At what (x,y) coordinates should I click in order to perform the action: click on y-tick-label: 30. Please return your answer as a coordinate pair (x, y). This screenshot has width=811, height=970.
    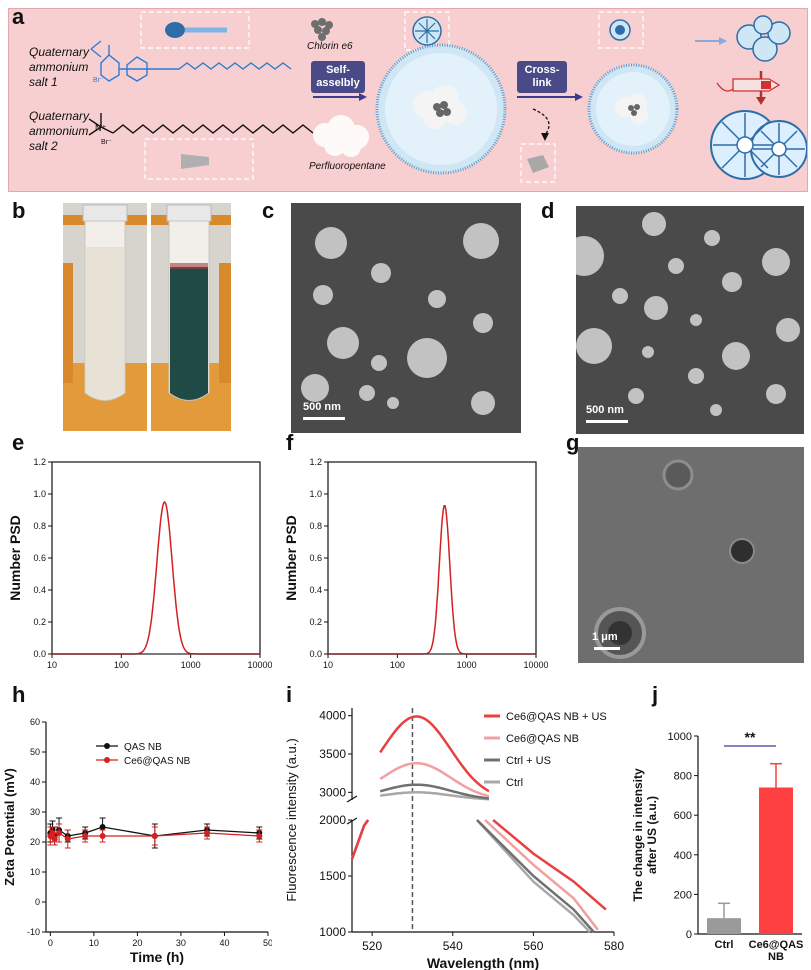
    Looking at the image, I should click on (35, 812).